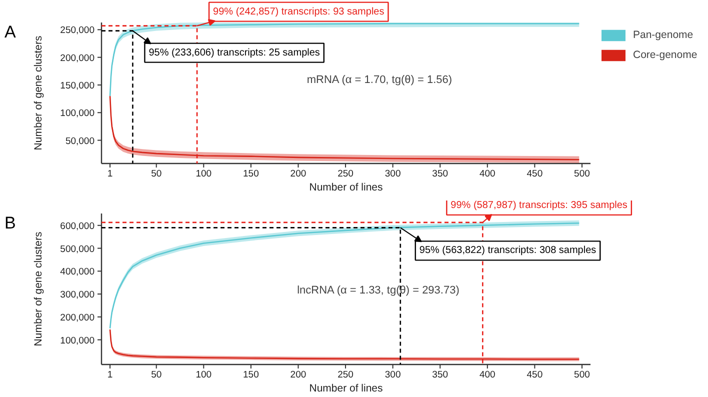  What do you see at coordinates (10, 32) in the screenshot?
I see `chart-title: A` at bounding box center [10, 32].